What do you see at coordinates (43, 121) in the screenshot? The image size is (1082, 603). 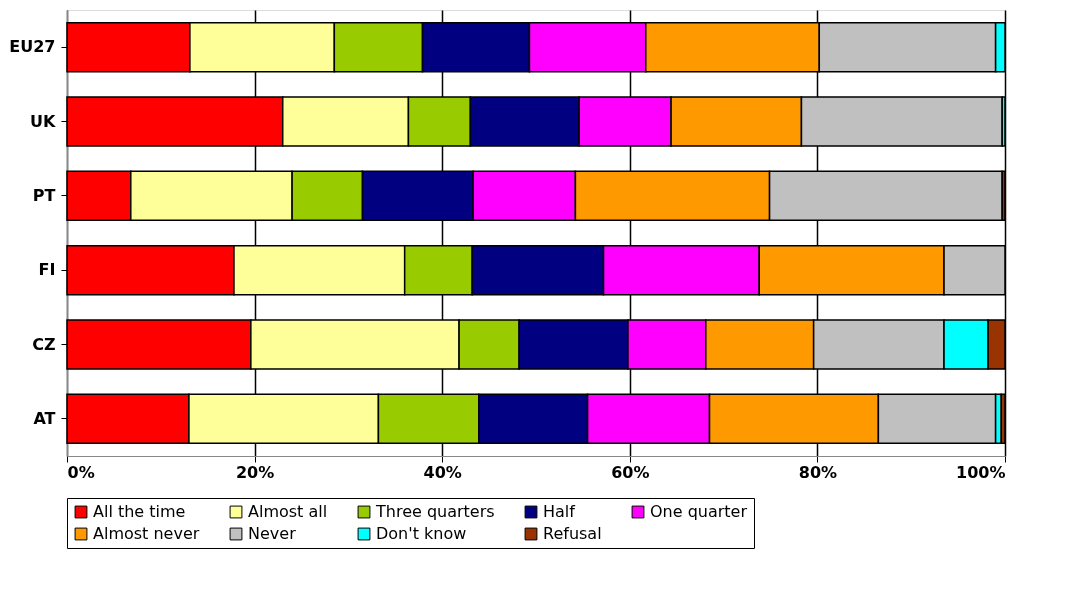 I see `y-tick-label: UK` at bounding box center [43, 121].